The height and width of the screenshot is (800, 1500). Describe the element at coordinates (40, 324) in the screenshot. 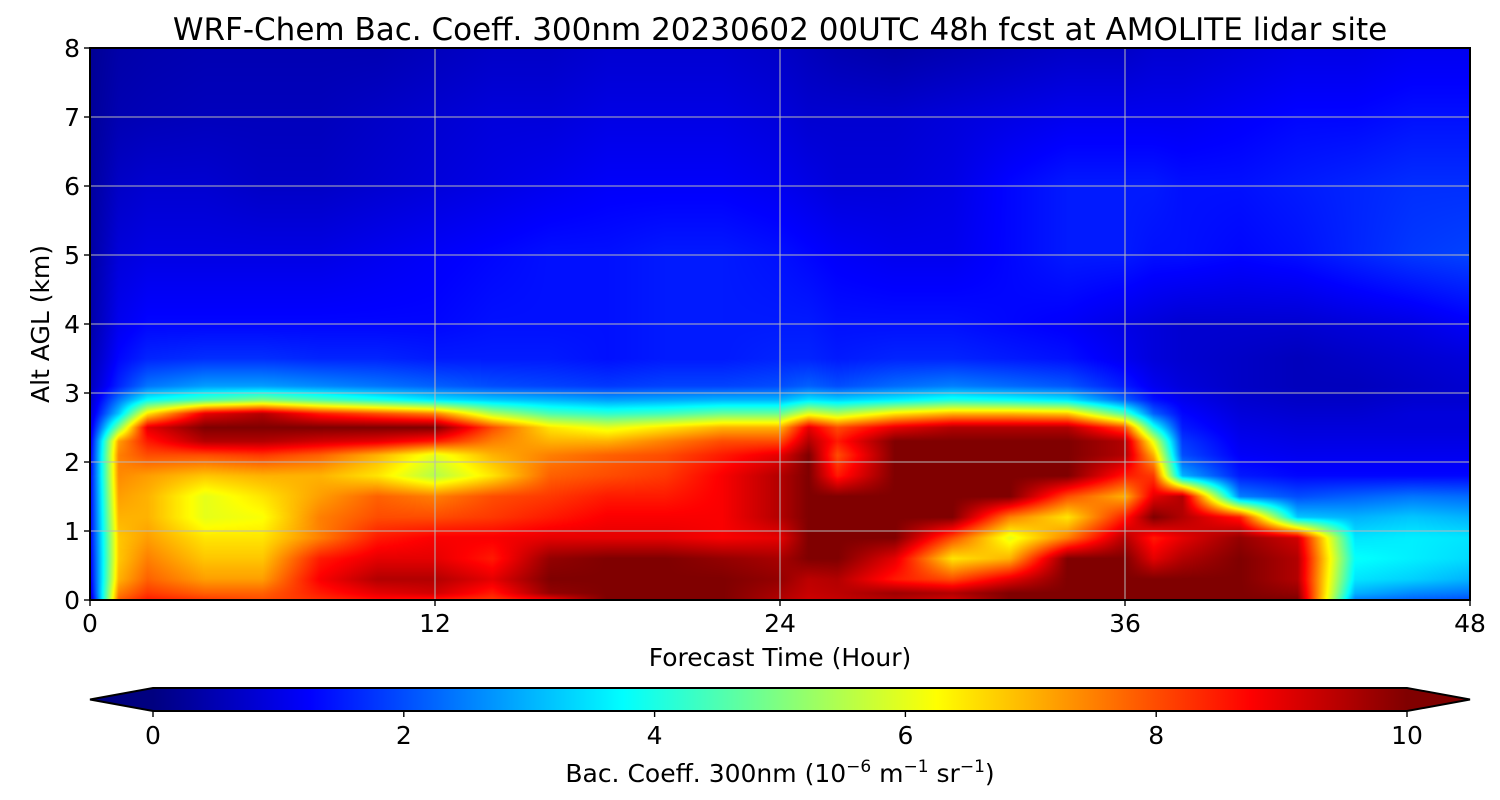

I see `y-axis-label: Alt AGL (km)` at that location.